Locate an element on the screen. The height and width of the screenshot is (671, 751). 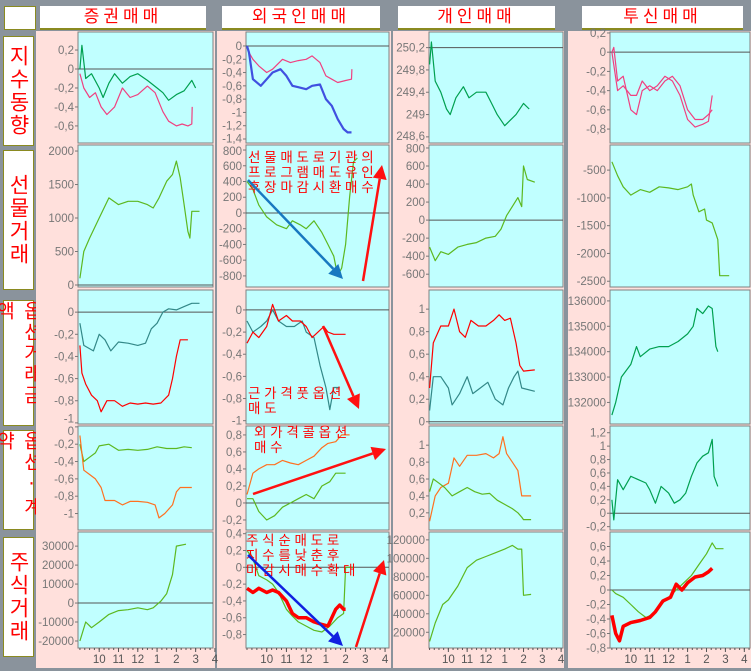
annotation-text: 선 물 매 도 로 기 관 의 is located at coordinates (311, 157).